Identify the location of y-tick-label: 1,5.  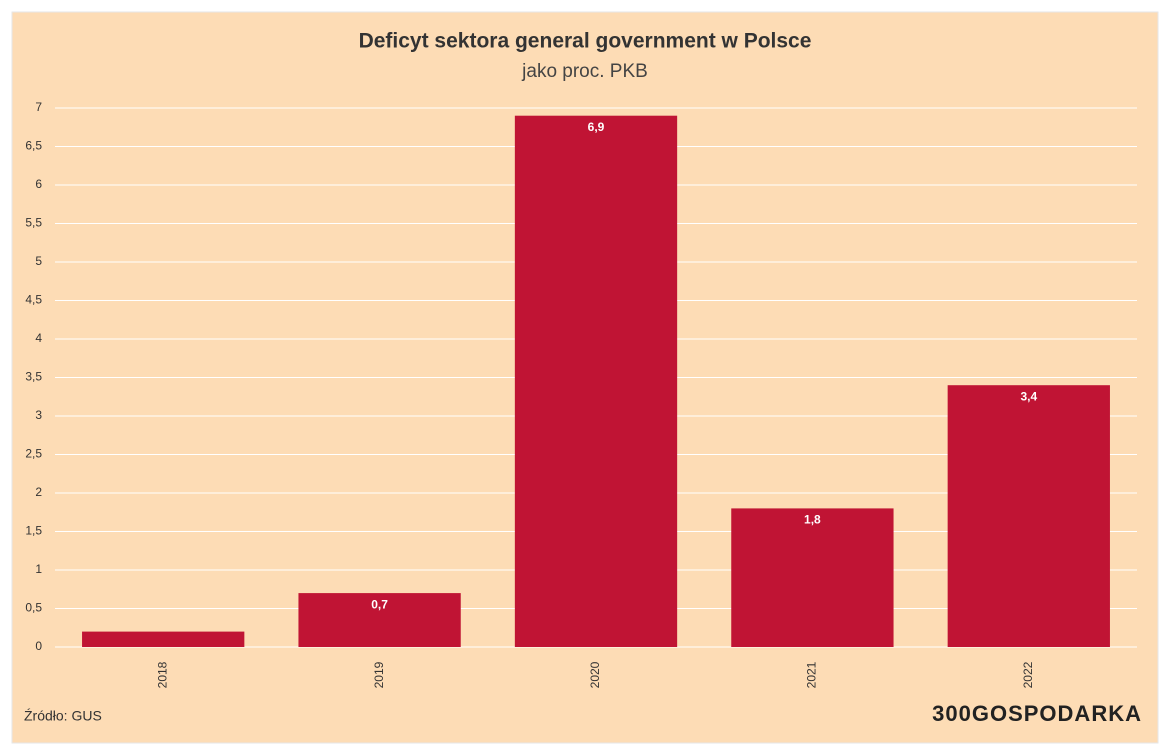
(33, 531).